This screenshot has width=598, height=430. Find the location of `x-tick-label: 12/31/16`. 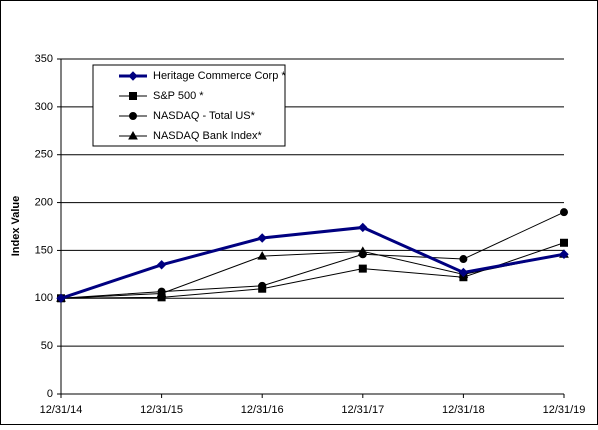

x-tick-label: 12/31/16 is located at coordinates (262, 410).